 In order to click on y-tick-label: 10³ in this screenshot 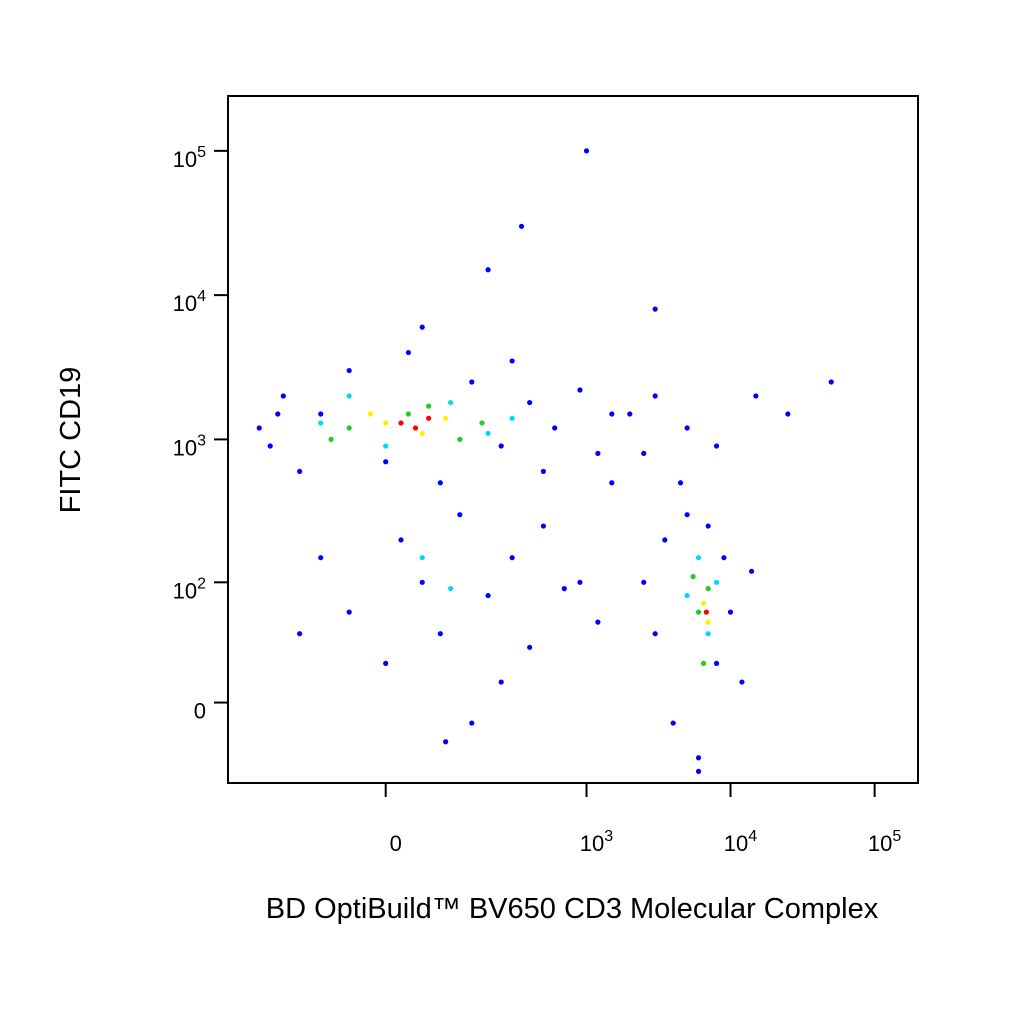, I will do `click(189, 446)`.